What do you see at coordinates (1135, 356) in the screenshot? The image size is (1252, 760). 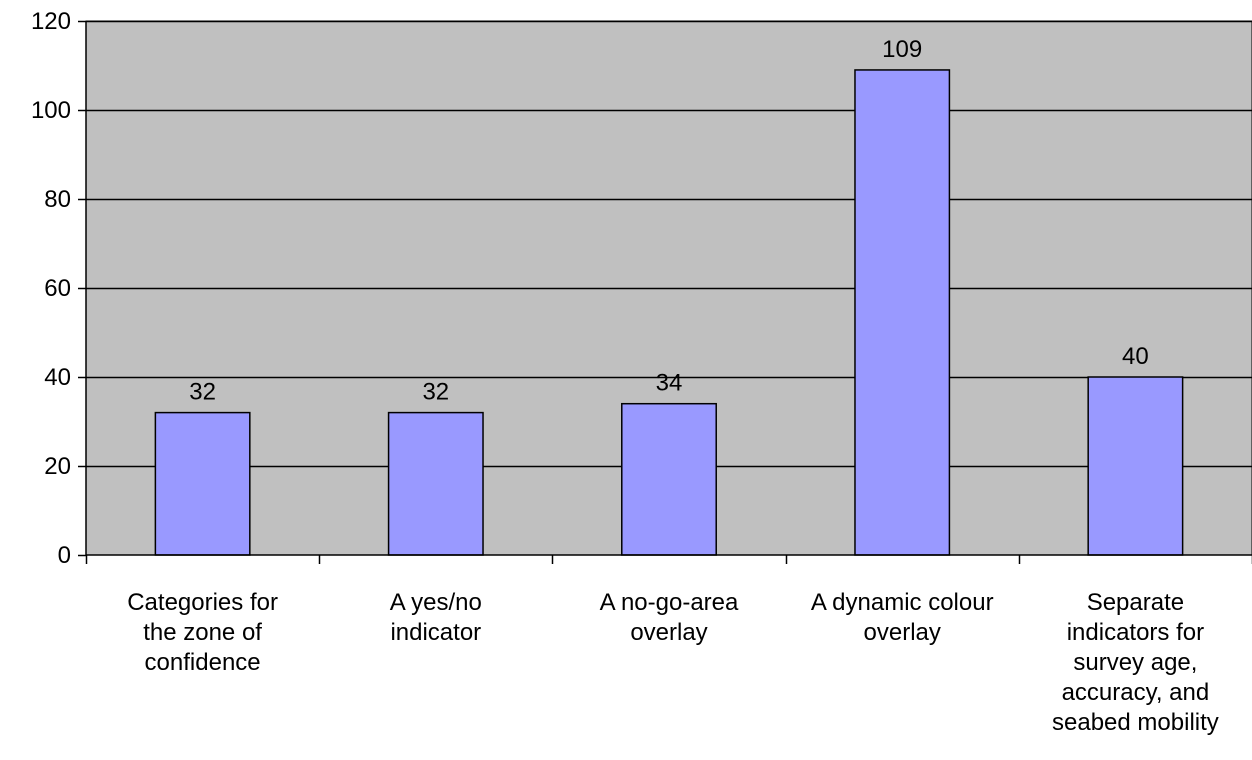 I see `data-label: 40` at bounding box center [1135, 356].